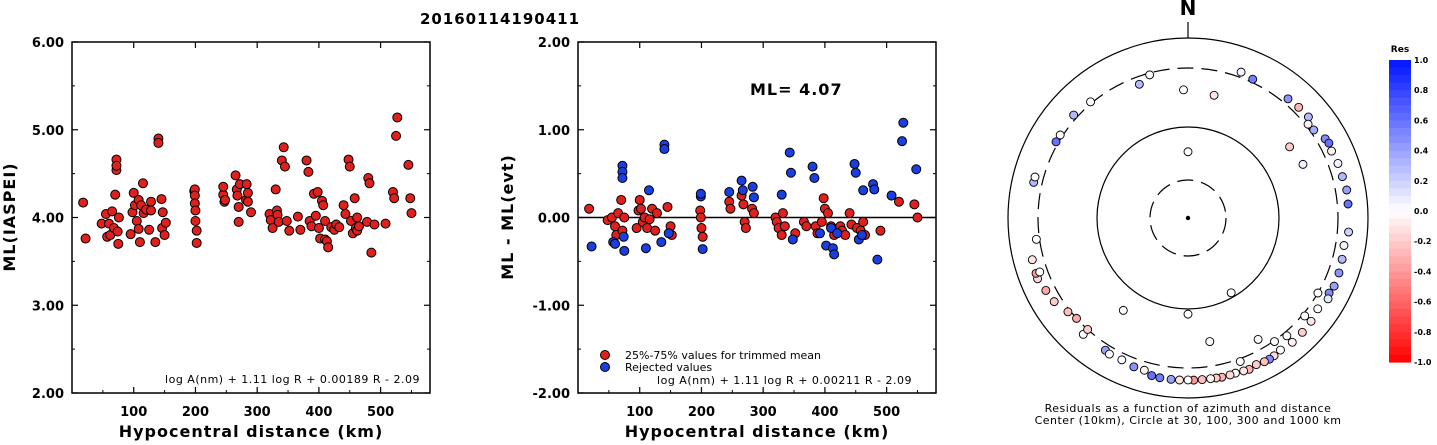 Image resolution: width=1437 pixels, height=445 pixels. What do you see at coordinates (605, 355) in the screenshot?
I see `legend-marker-trimmed` at bounding box center [605, 355].